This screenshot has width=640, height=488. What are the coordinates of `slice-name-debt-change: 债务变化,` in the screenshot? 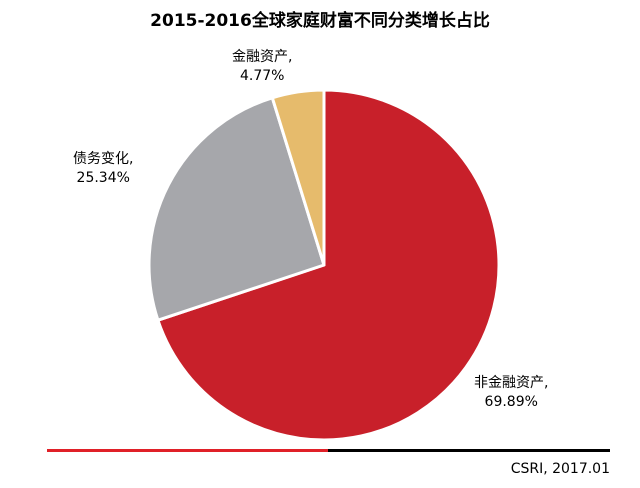 It's located at (103, 159).